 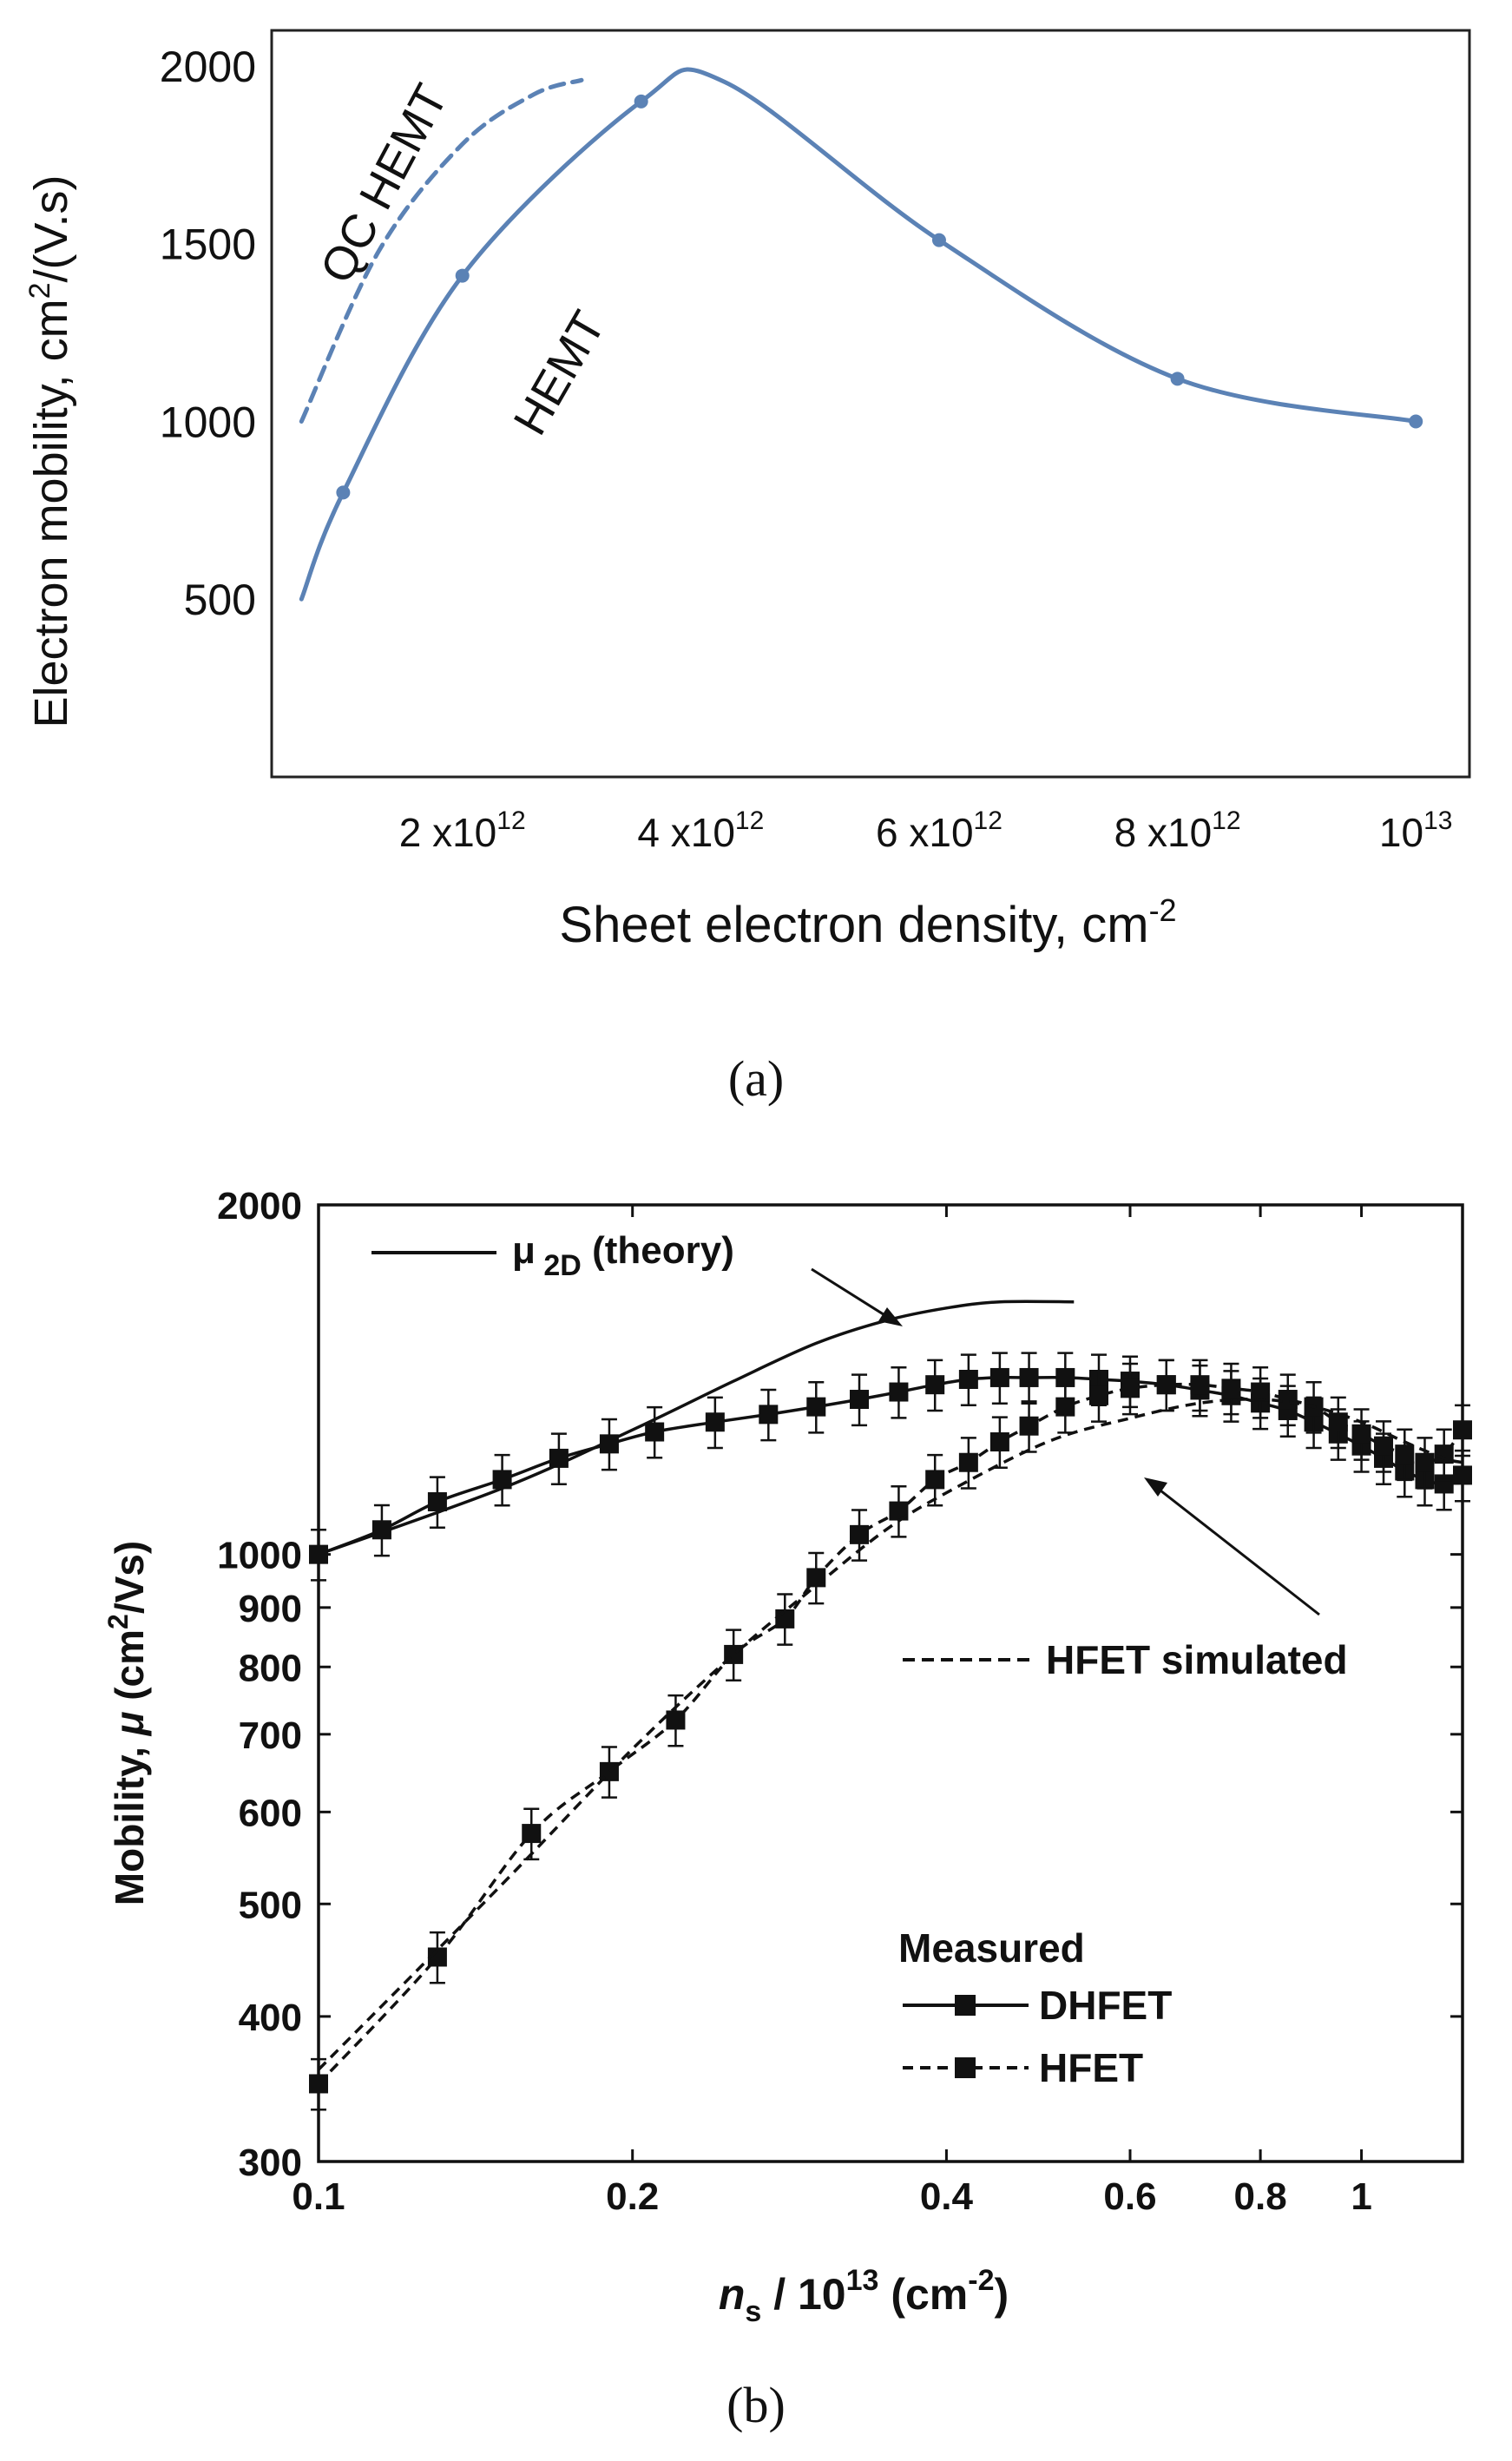 What do you see at coordinates (559, 373) in the screenshot?
I see `panel-a-hemt-annotation: HEMT` at bounding box center [559, 373].